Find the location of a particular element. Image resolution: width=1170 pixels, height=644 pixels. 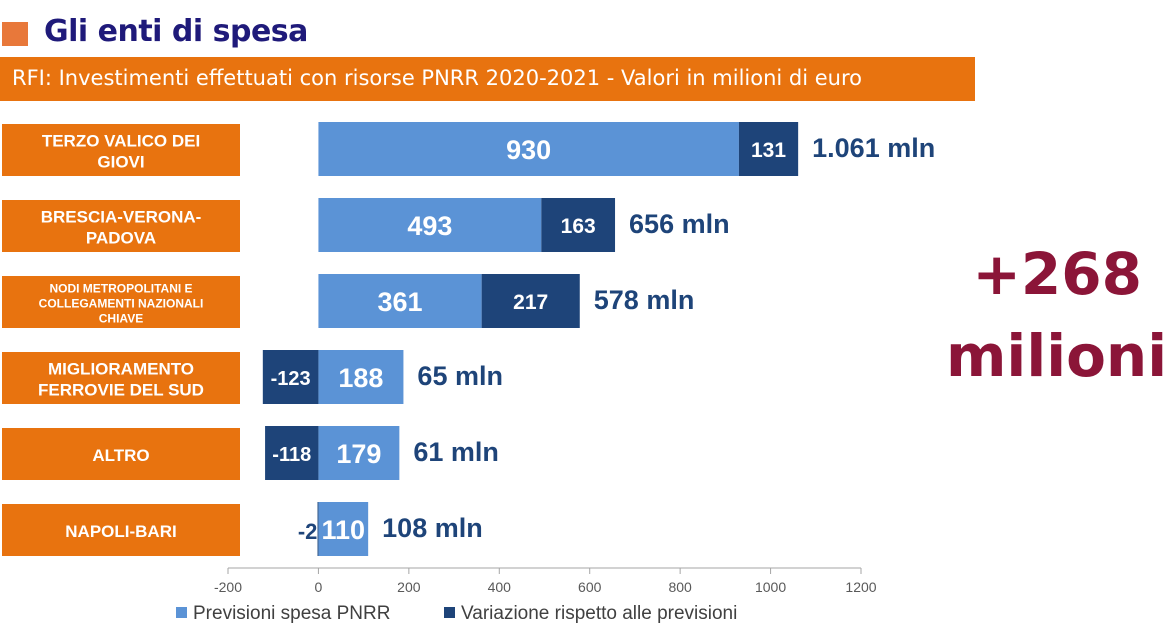

value-label-variazione: 131 is located at coordinates (768, 150).